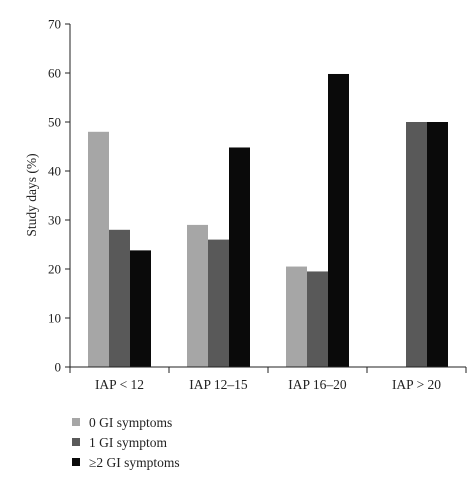 The image size is (475, 489). What do you see at coordinates (268, 384) in the screenshot?
I see `category-labels: IAP < 12 IAP 12–15 IAP 16–20 IAP > 20` at bounding box center [268, 384].